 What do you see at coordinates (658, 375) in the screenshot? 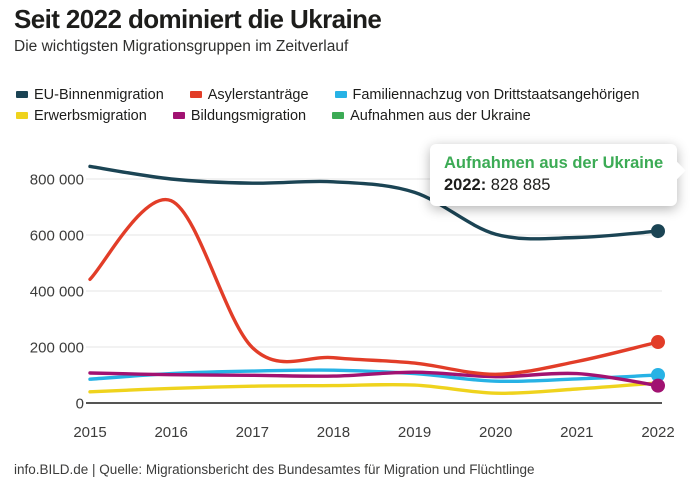
I see `end-dot-familiennachzug-von-drittstaatsangeh-rigen` at bounding box center [658, 375].